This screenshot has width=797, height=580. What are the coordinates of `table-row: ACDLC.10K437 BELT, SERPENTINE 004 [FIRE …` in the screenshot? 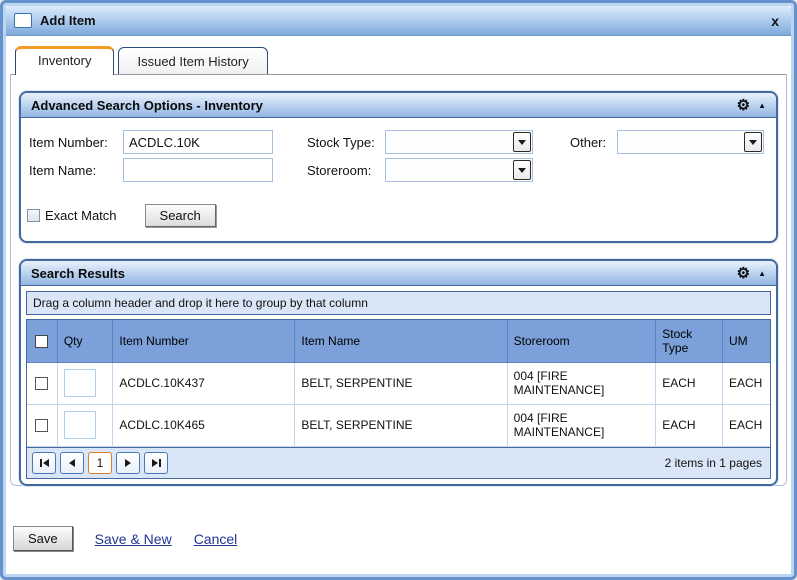 It's located at (398, 383).